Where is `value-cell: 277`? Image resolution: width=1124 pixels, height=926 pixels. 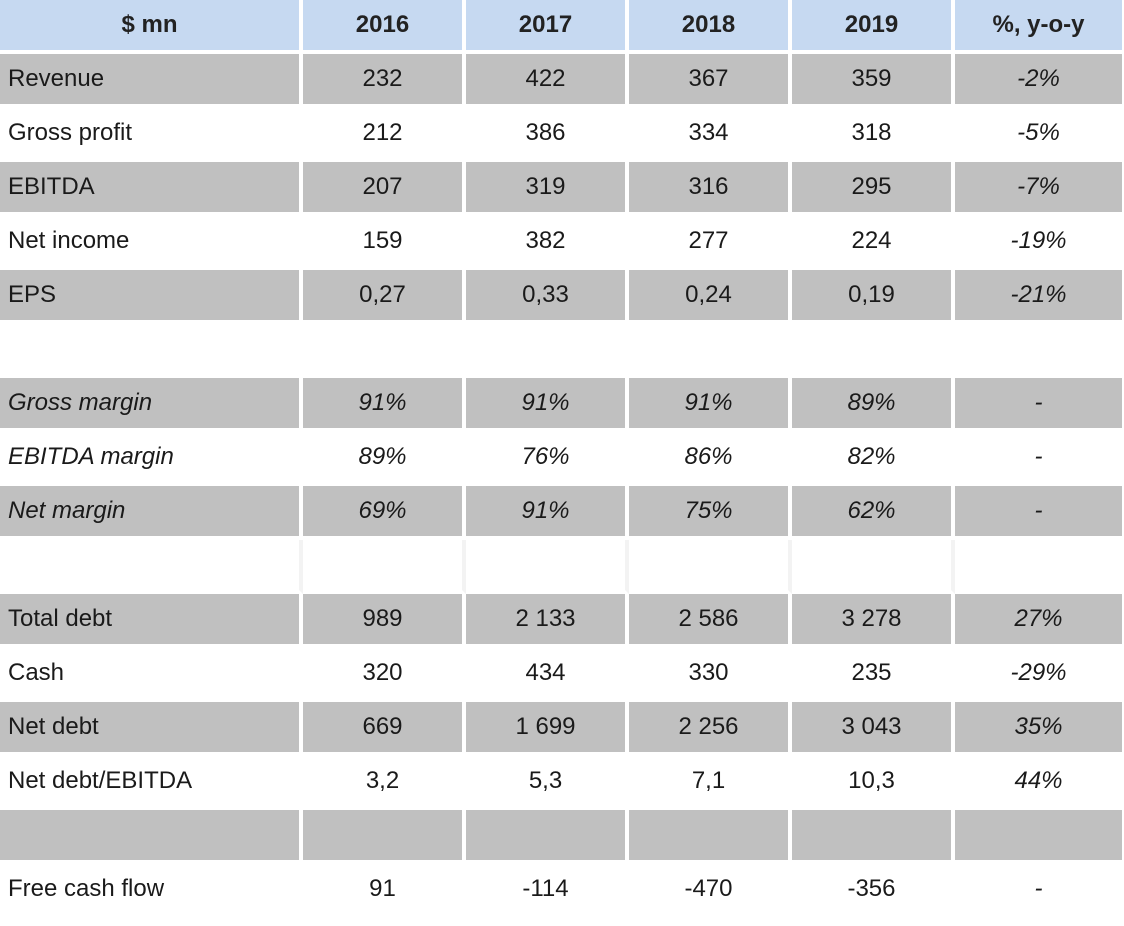 value-cell: 277 is located at coordinates (710, 243).